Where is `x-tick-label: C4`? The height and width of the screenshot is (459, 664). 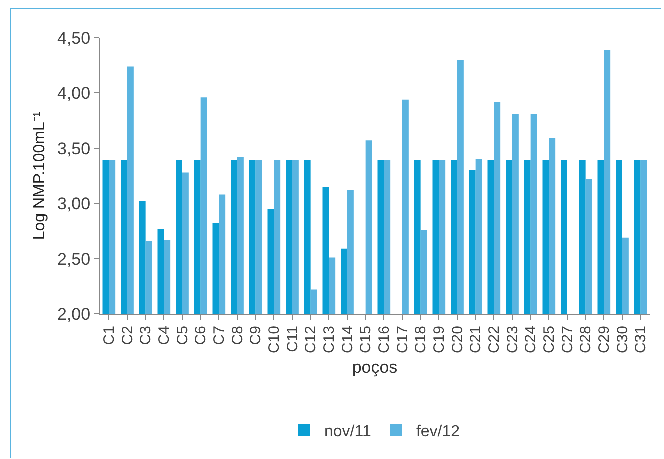 x-tick-label: C4 is located at coordinates (165, 336).